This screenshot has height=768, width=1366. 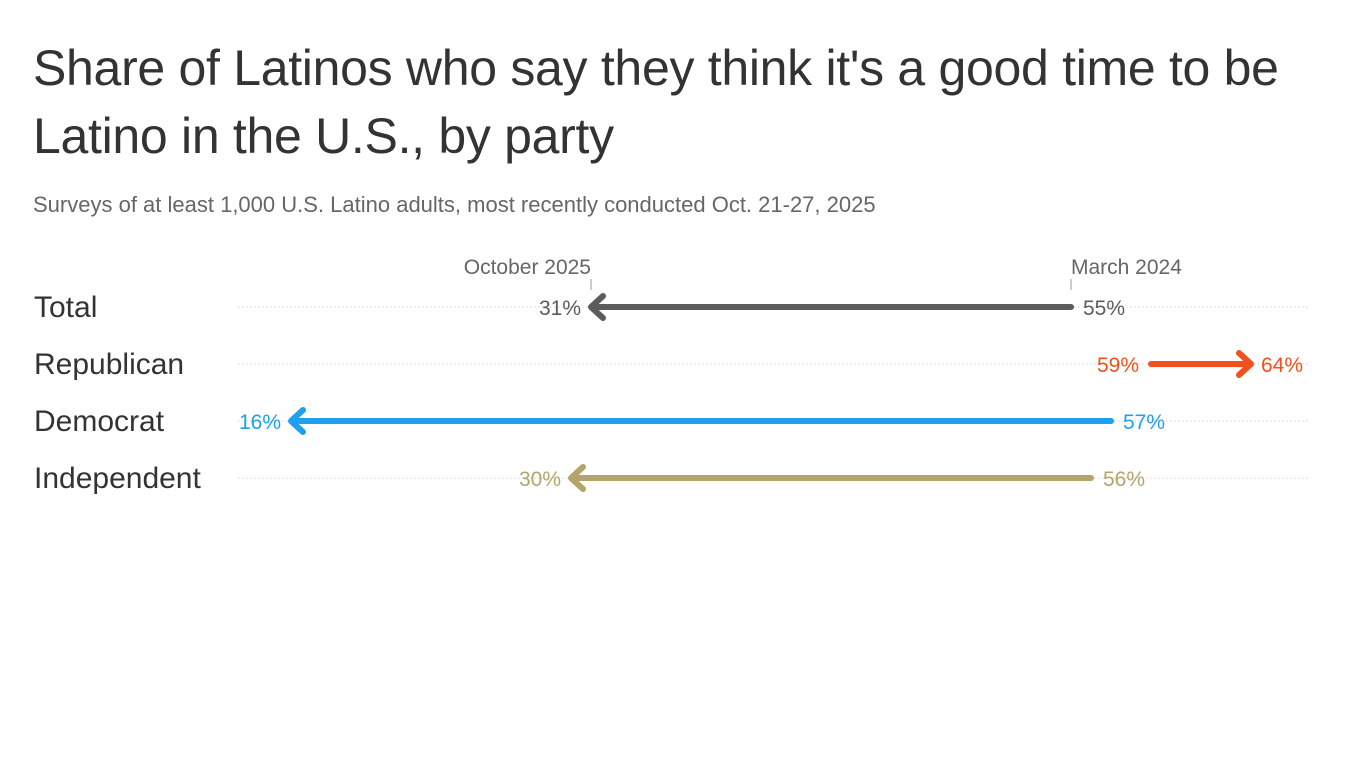 I want to click on column-label-end: October 2025, so click(x=527, y=267).